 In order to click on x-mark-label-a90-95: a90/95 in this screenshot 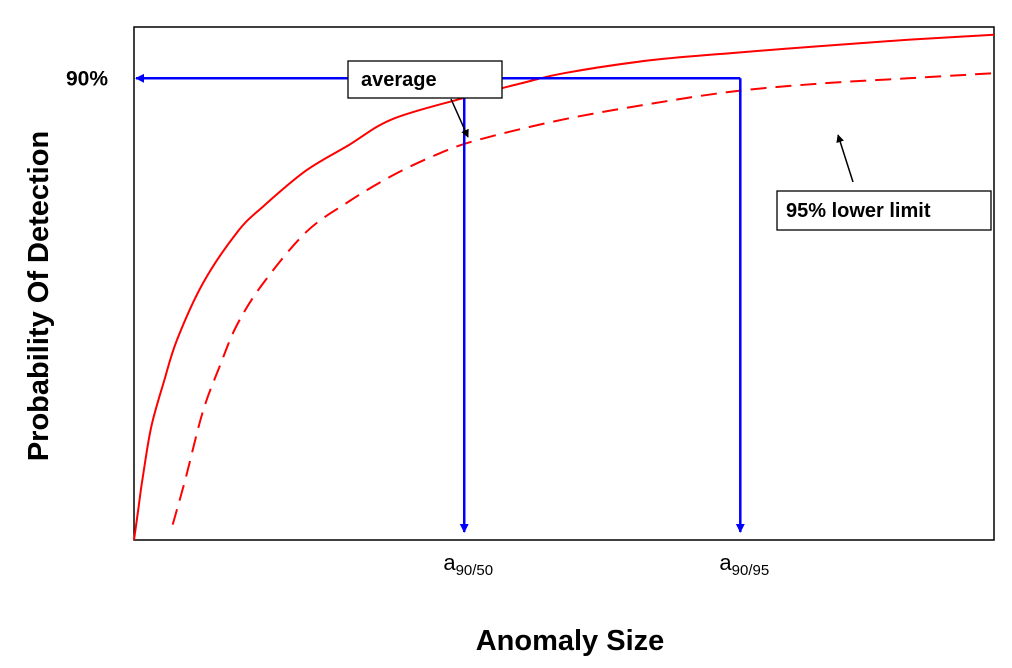, I will do `click(744, 564)`.